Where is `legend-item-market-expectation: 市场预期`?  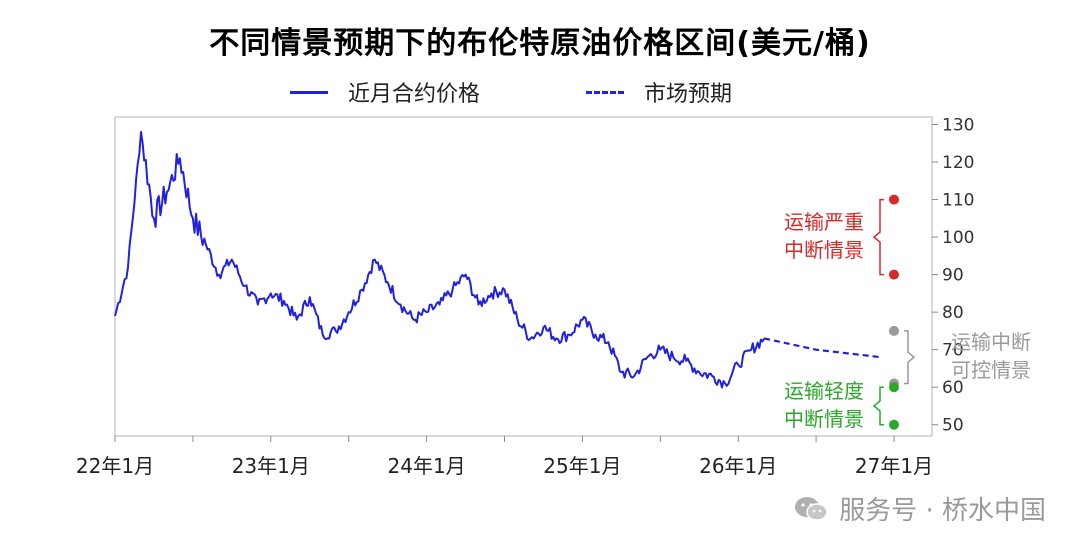
legend-item-market-expectation: 市场预期 is located at coordinates (659, 92).